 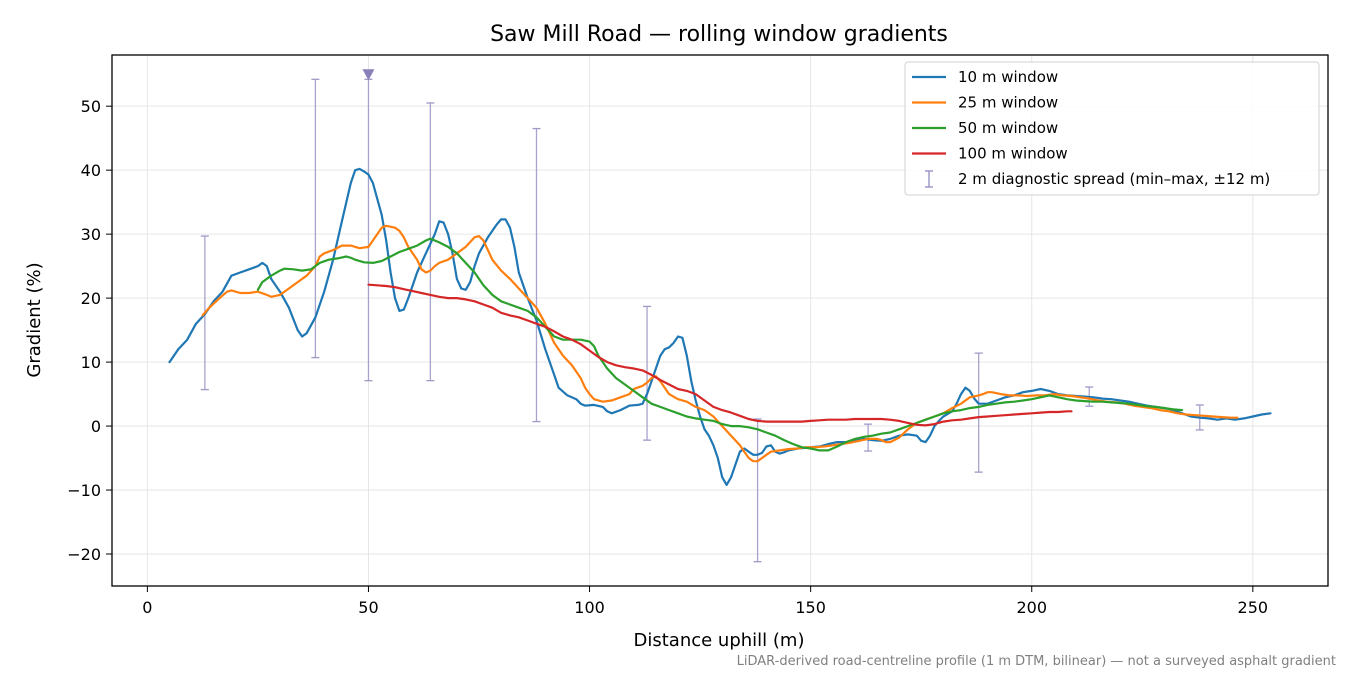 What do you see at coordinates (84, 490) in the screenshot?
I see `y-tick-label: −10` at bounding box center [84, 490].